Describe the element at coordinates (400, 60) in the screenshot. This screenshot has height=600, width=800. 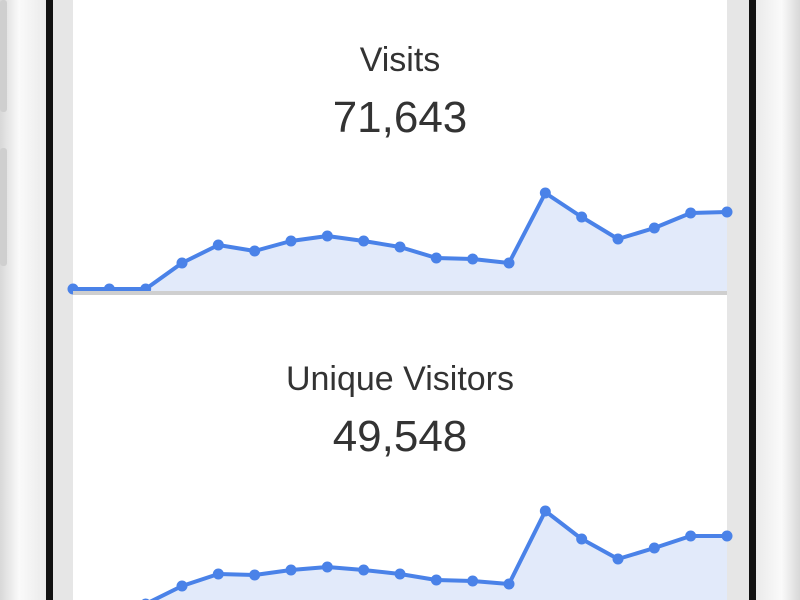
I see `card-title: Visits` at that location.